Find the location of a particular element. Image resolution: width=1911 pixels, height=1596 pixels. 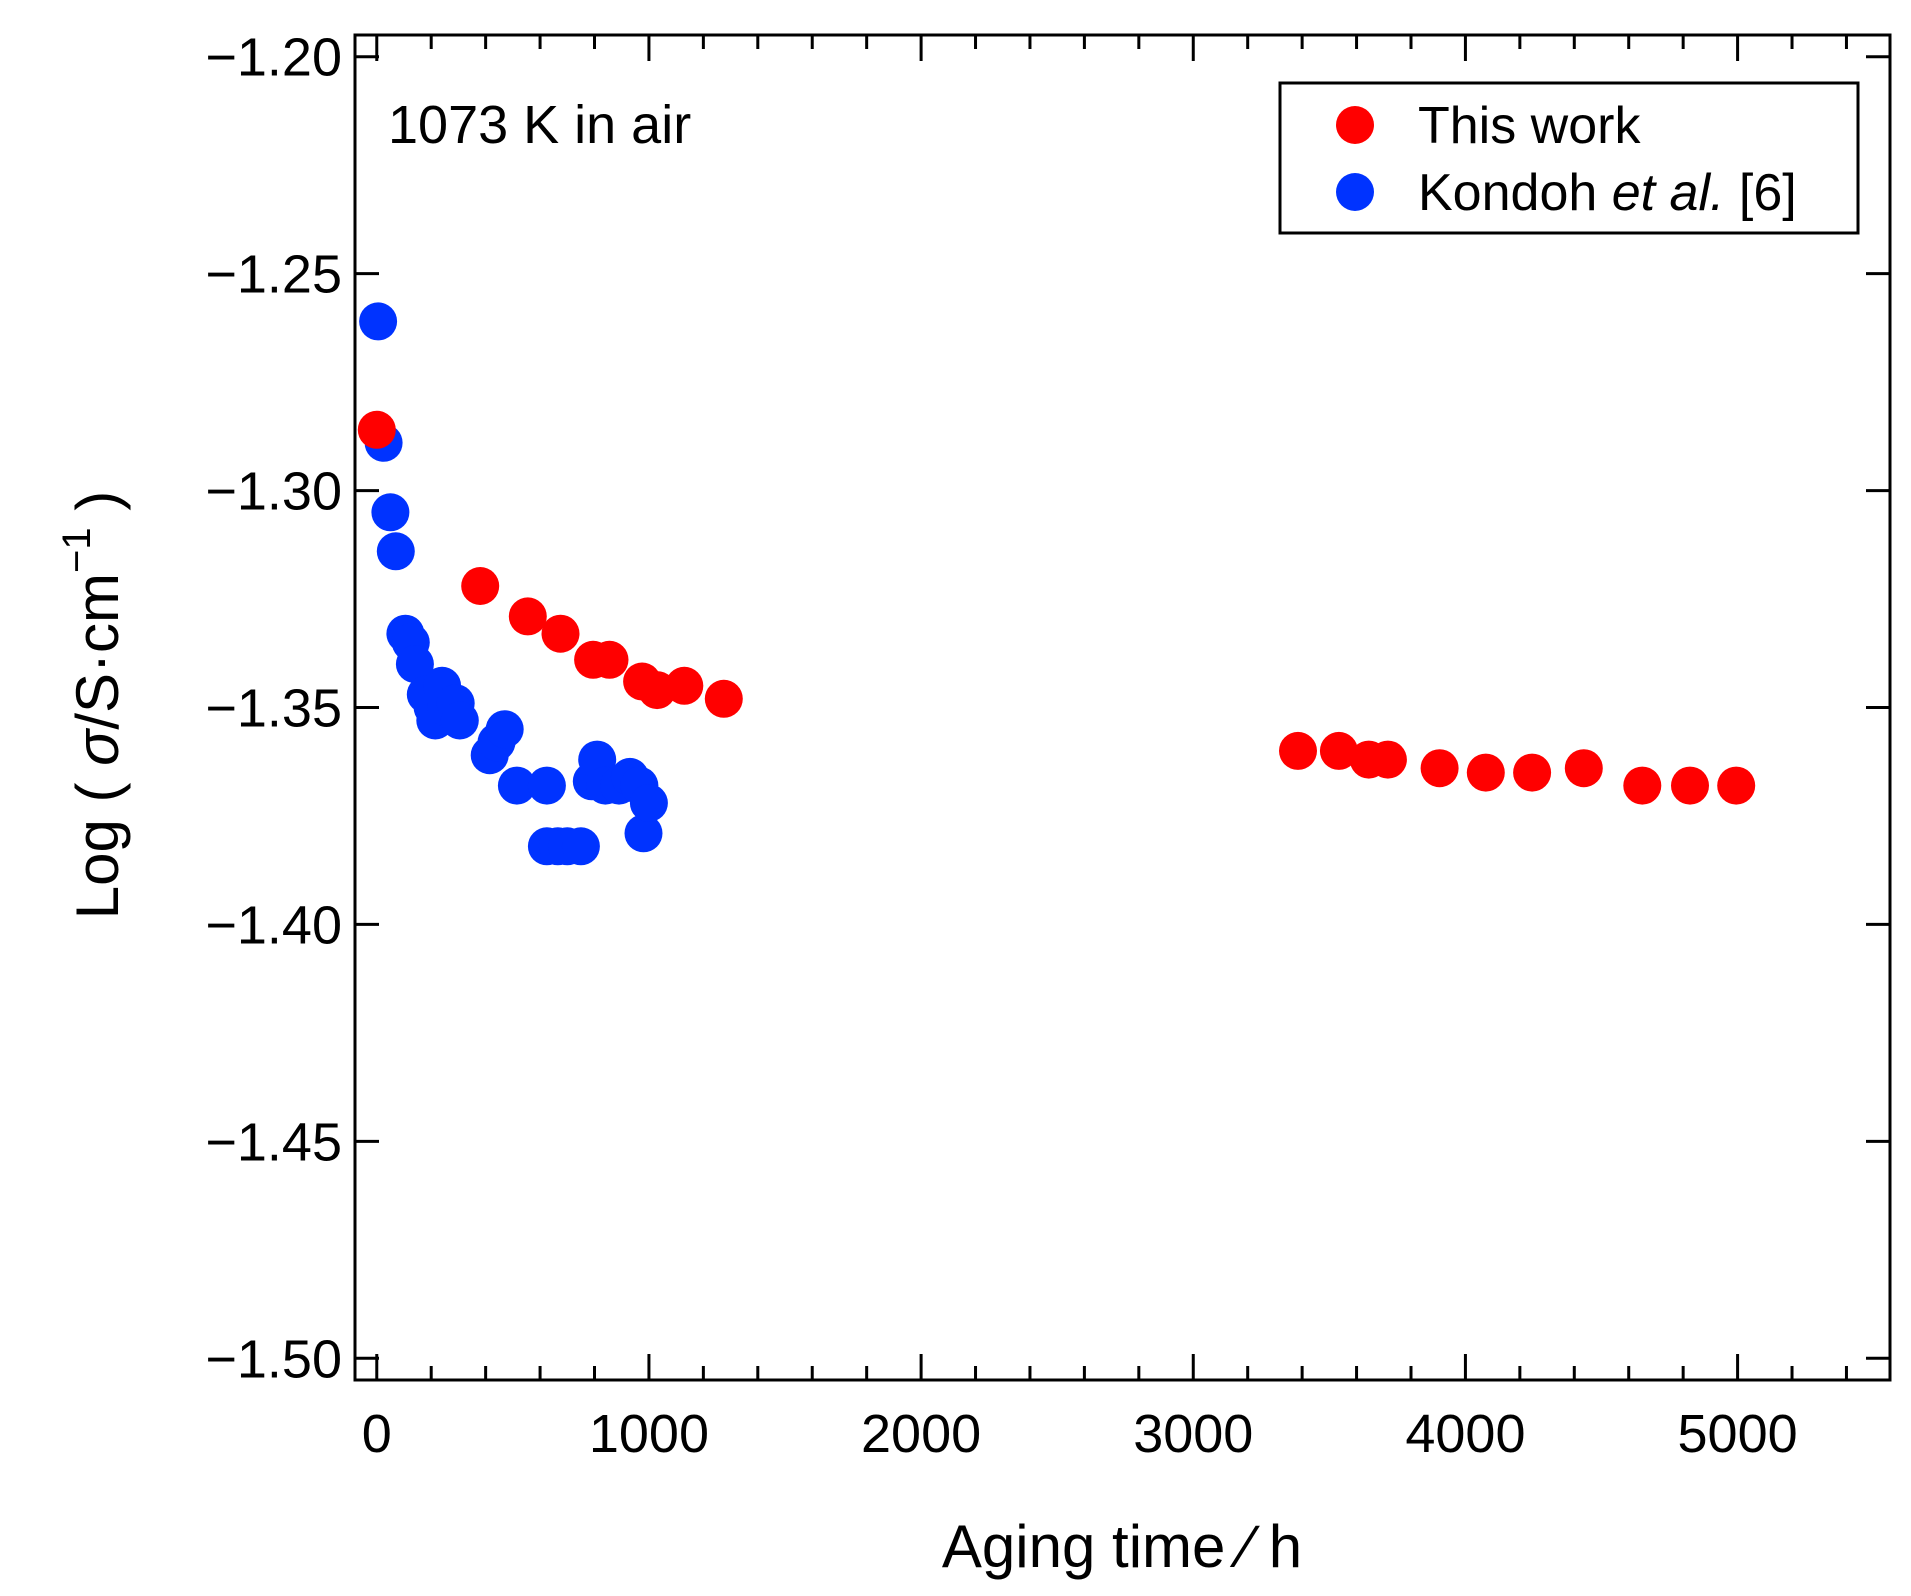

y-tick-label: −1.30 is located at coordinates (273, 492).